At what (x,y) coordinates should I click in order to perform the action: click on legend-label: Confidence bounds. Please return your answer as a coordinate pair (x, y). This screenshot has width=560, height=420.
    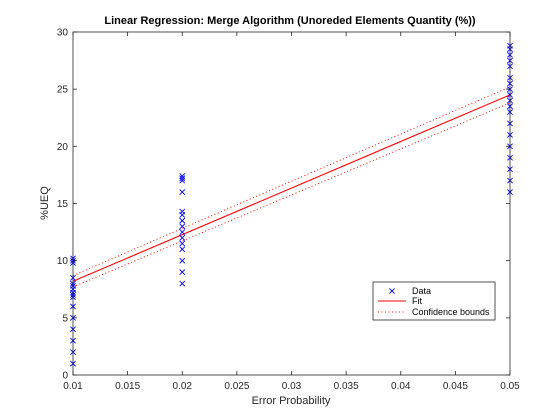
    Looking at the image, I should click on (451, 312).